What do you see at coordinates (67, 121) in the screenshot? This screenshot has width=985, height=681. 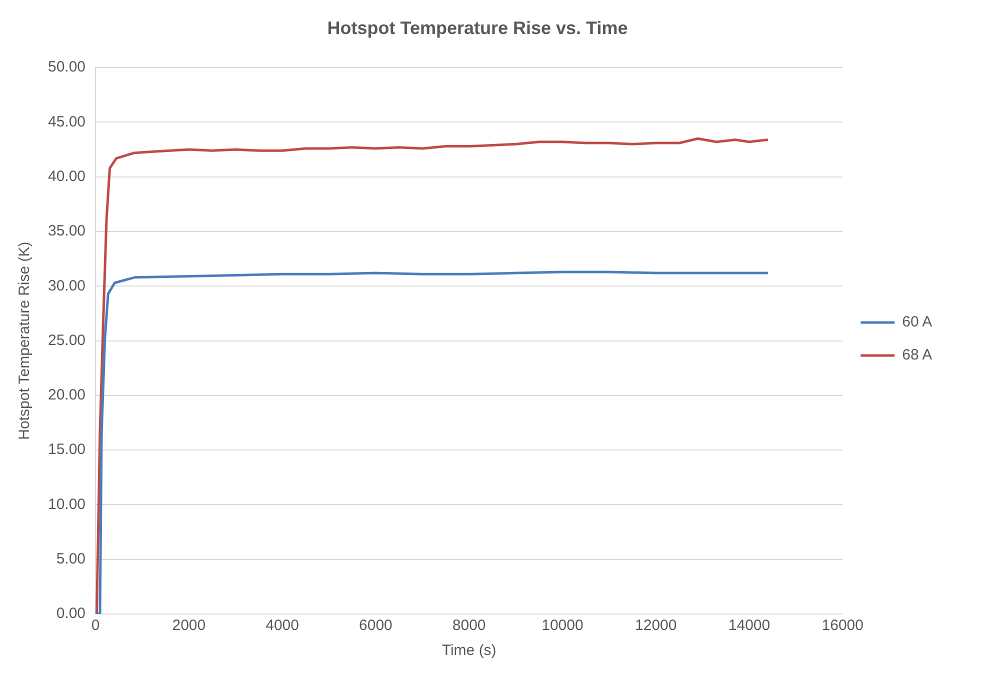 I see `y-tick-label: 45.00` at bounding box center [67, 121].